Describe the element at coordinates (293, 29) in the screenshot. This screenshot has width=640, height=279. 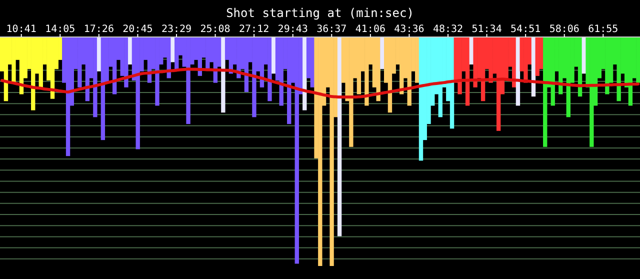
I see `x-tick-label: 29:43` at that location.